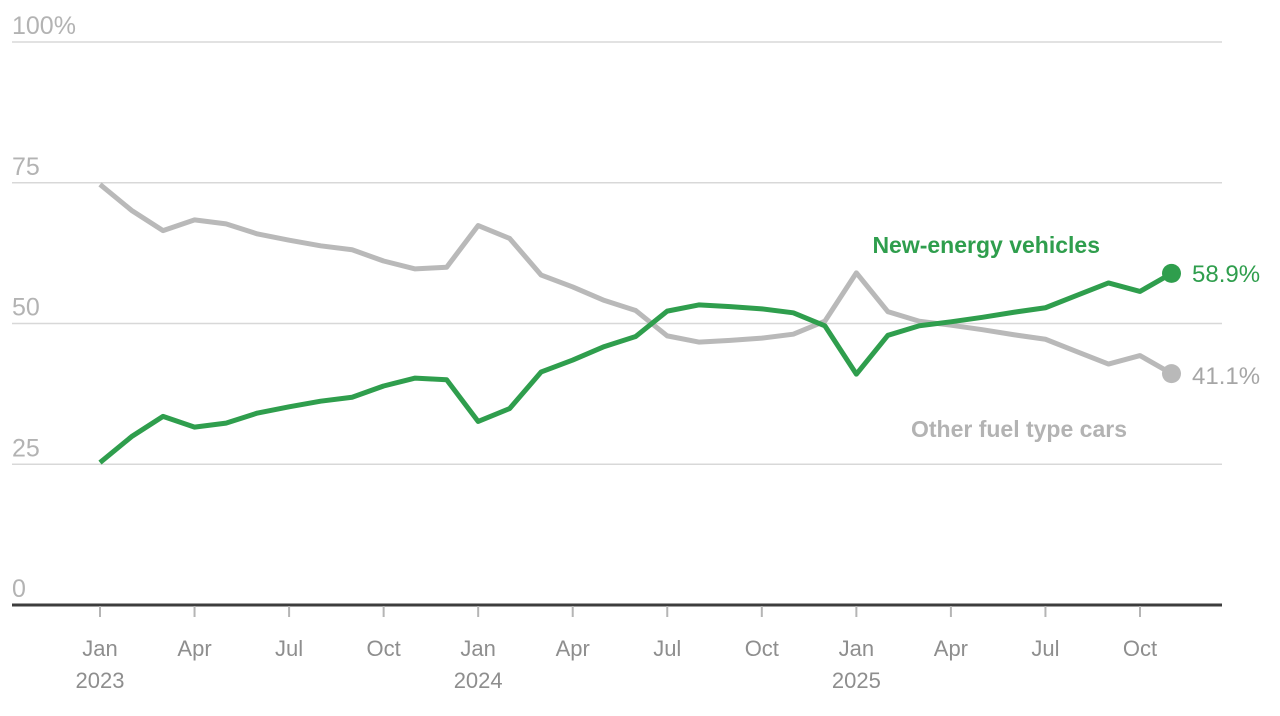  Describe the element at coordinates (44, 26) in the screenshot. I see `y-tick-label-100: 100%` at that location.